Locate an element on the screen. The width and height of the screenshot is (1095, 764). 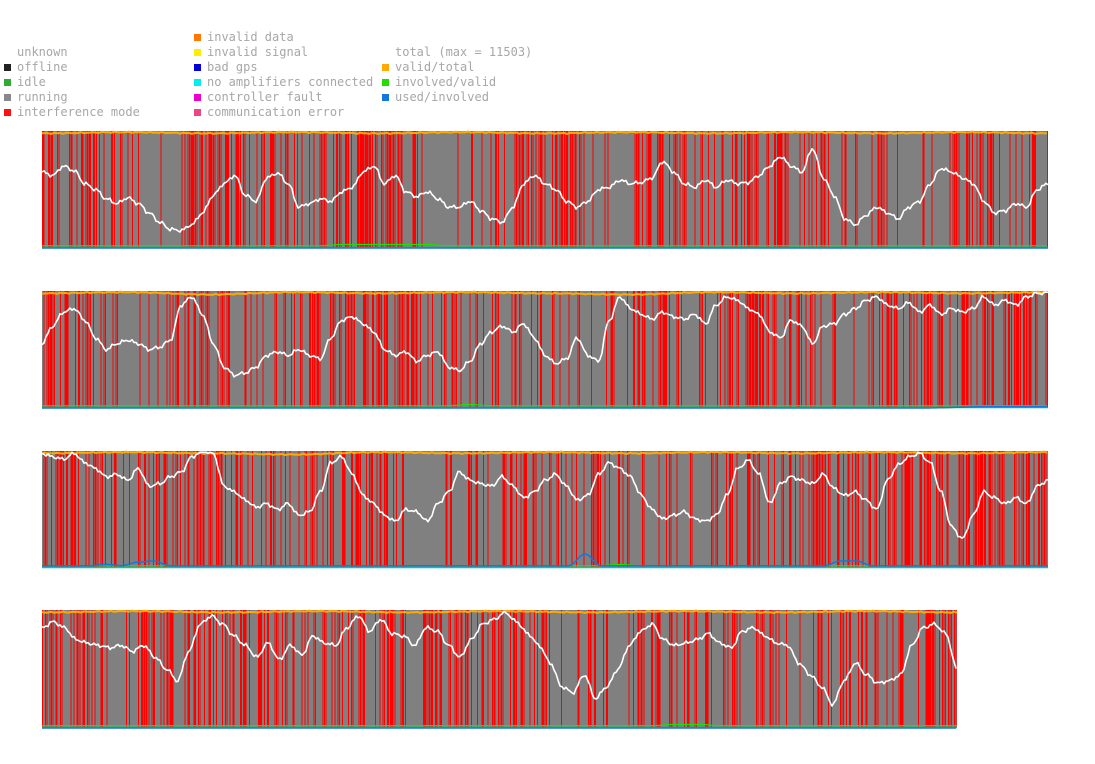
legend-label: used/involved is located at coordinates (442, 97).